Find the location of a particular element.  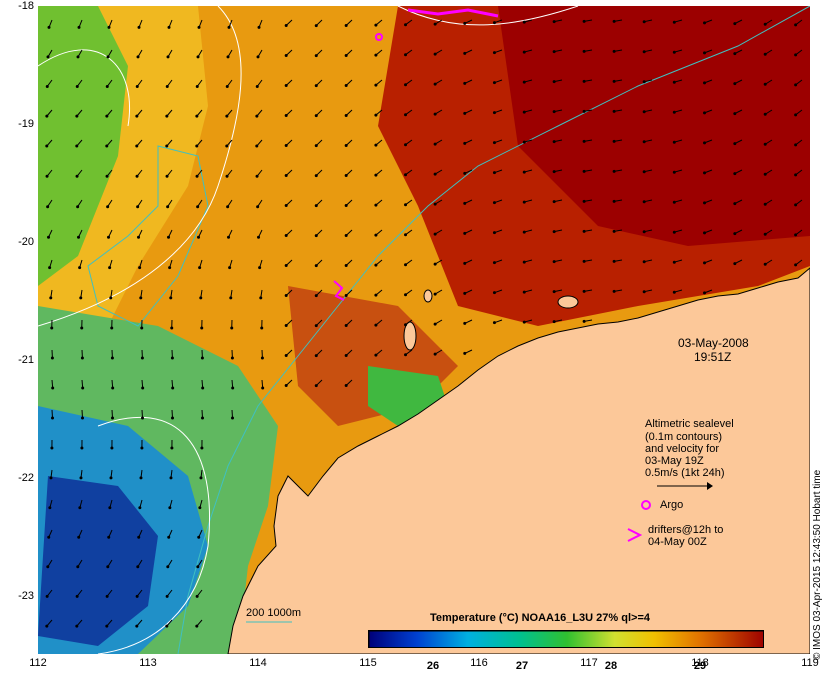

depth-legend: 200 1000m is located at coordinates (274, 613).